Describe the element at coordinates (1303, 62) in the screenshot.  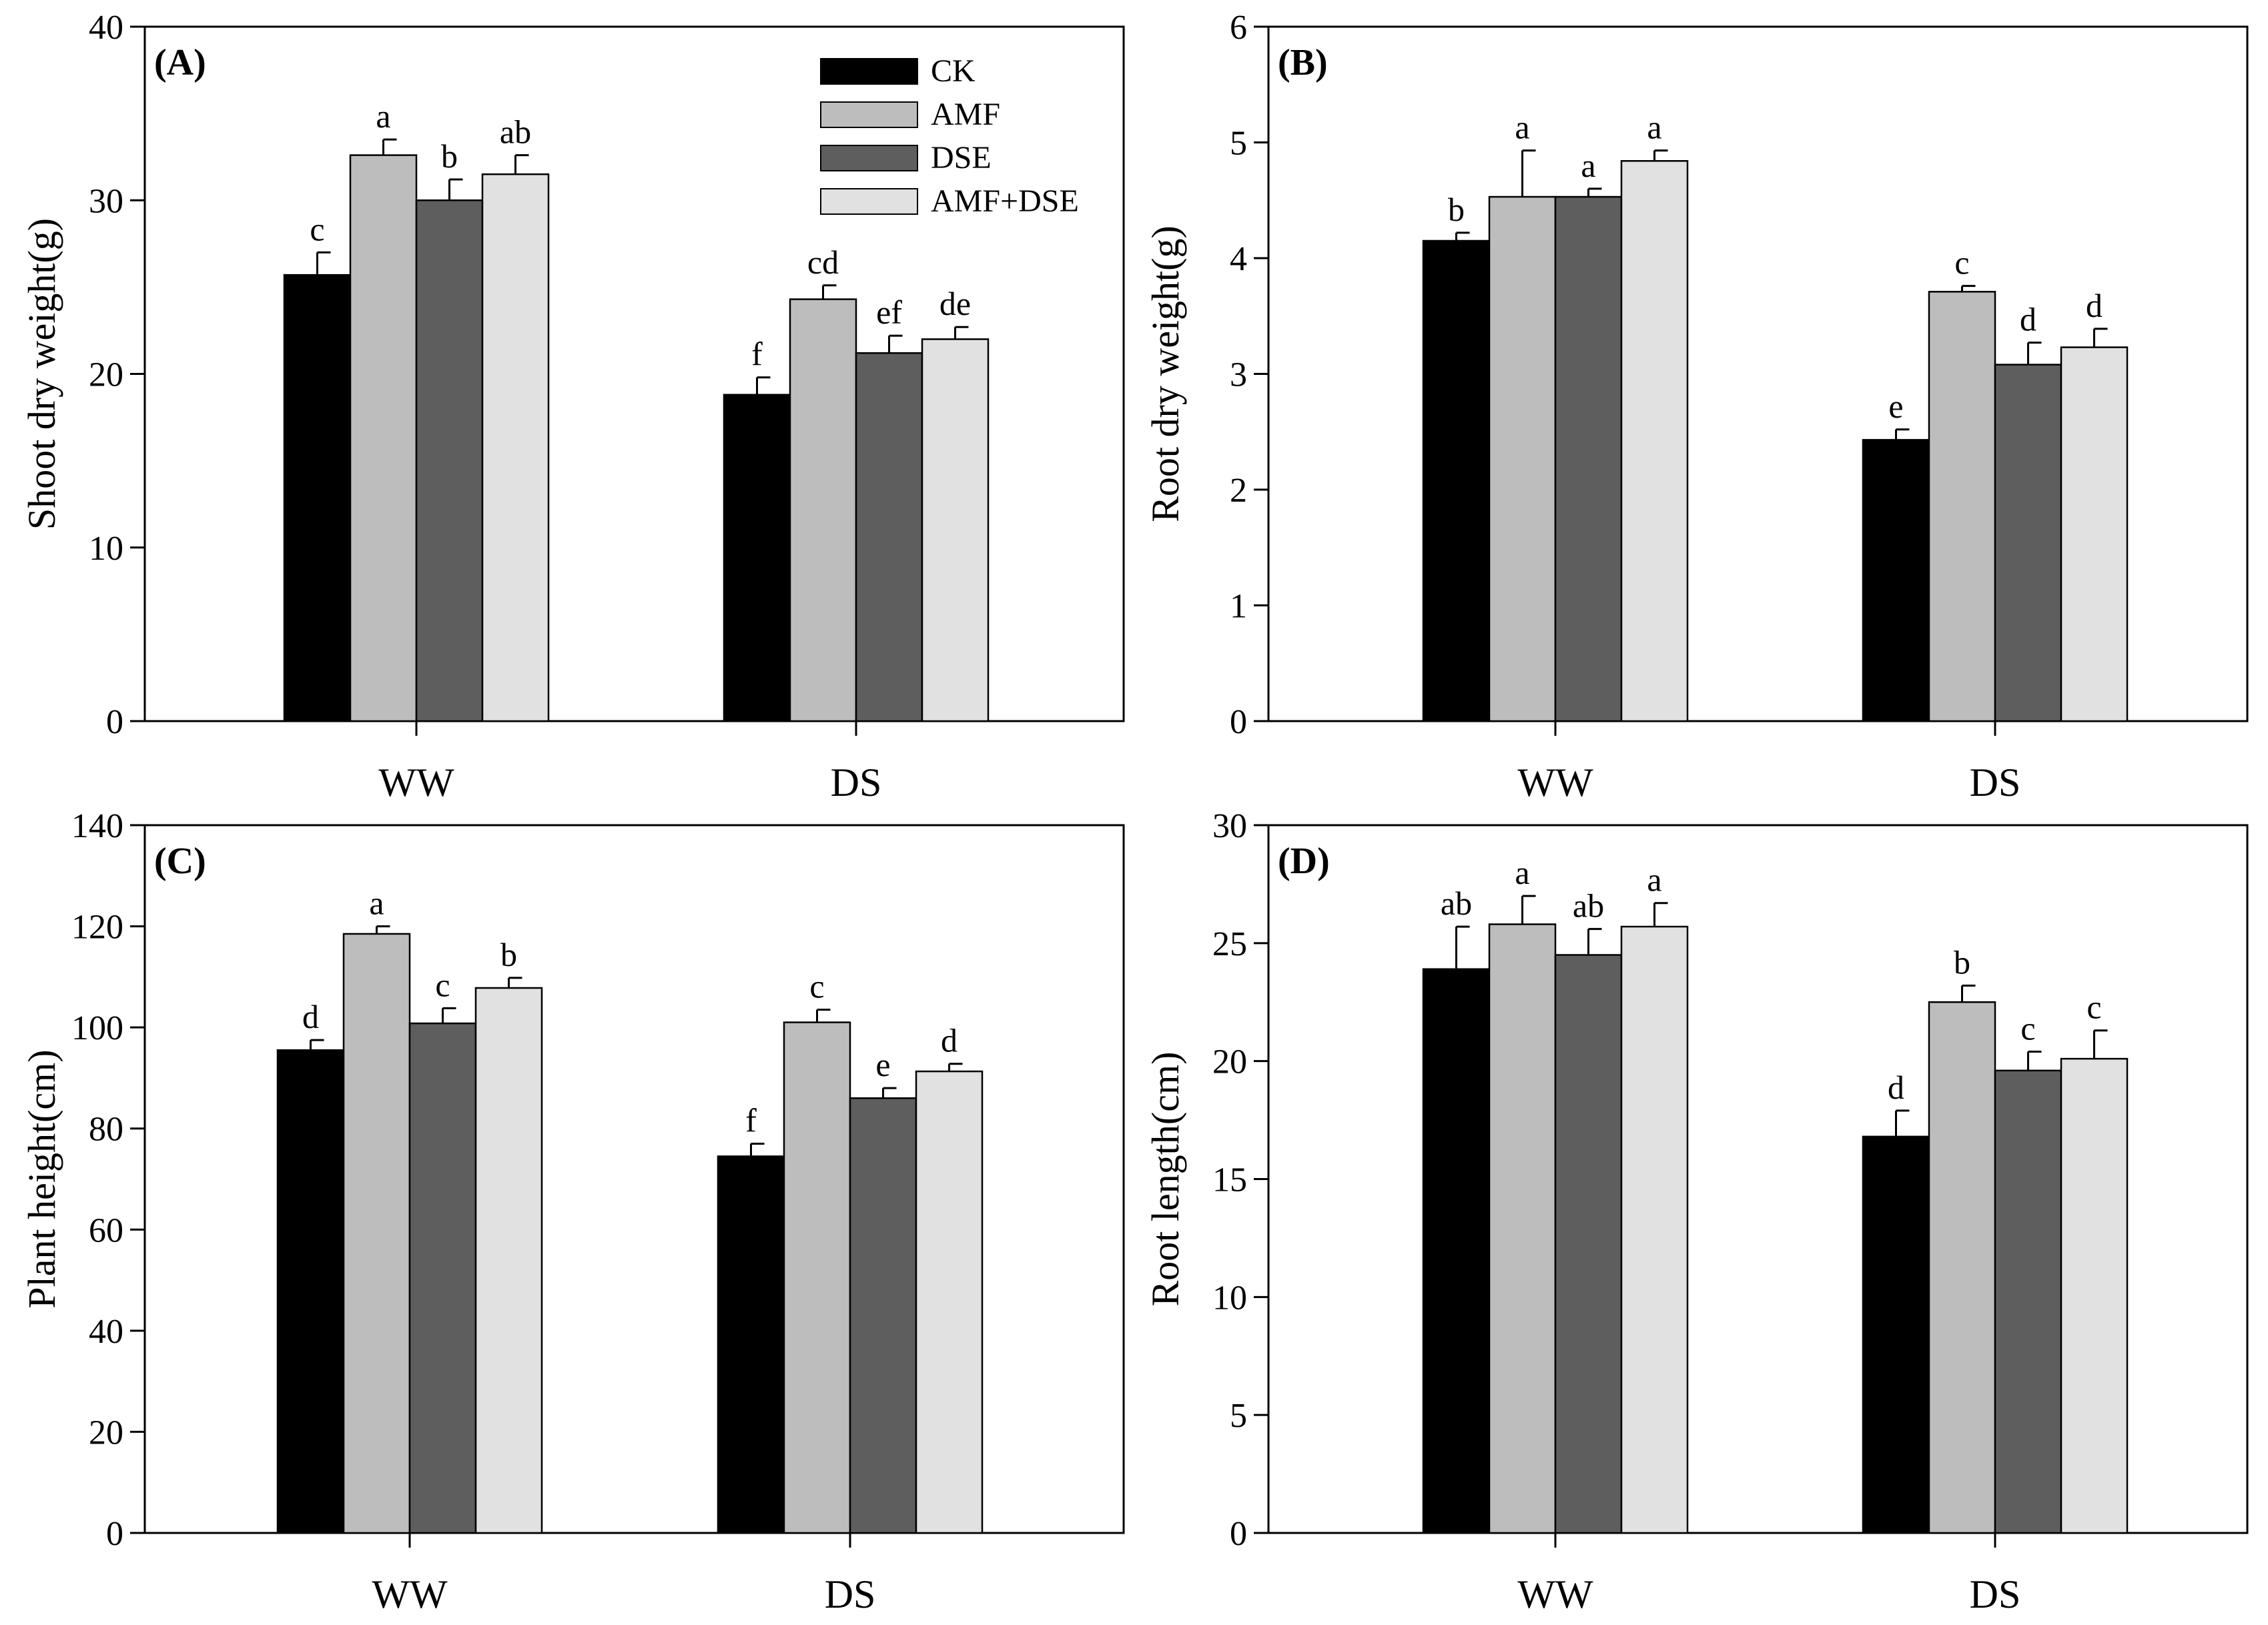
I see `panel-label: (B)` at that location.